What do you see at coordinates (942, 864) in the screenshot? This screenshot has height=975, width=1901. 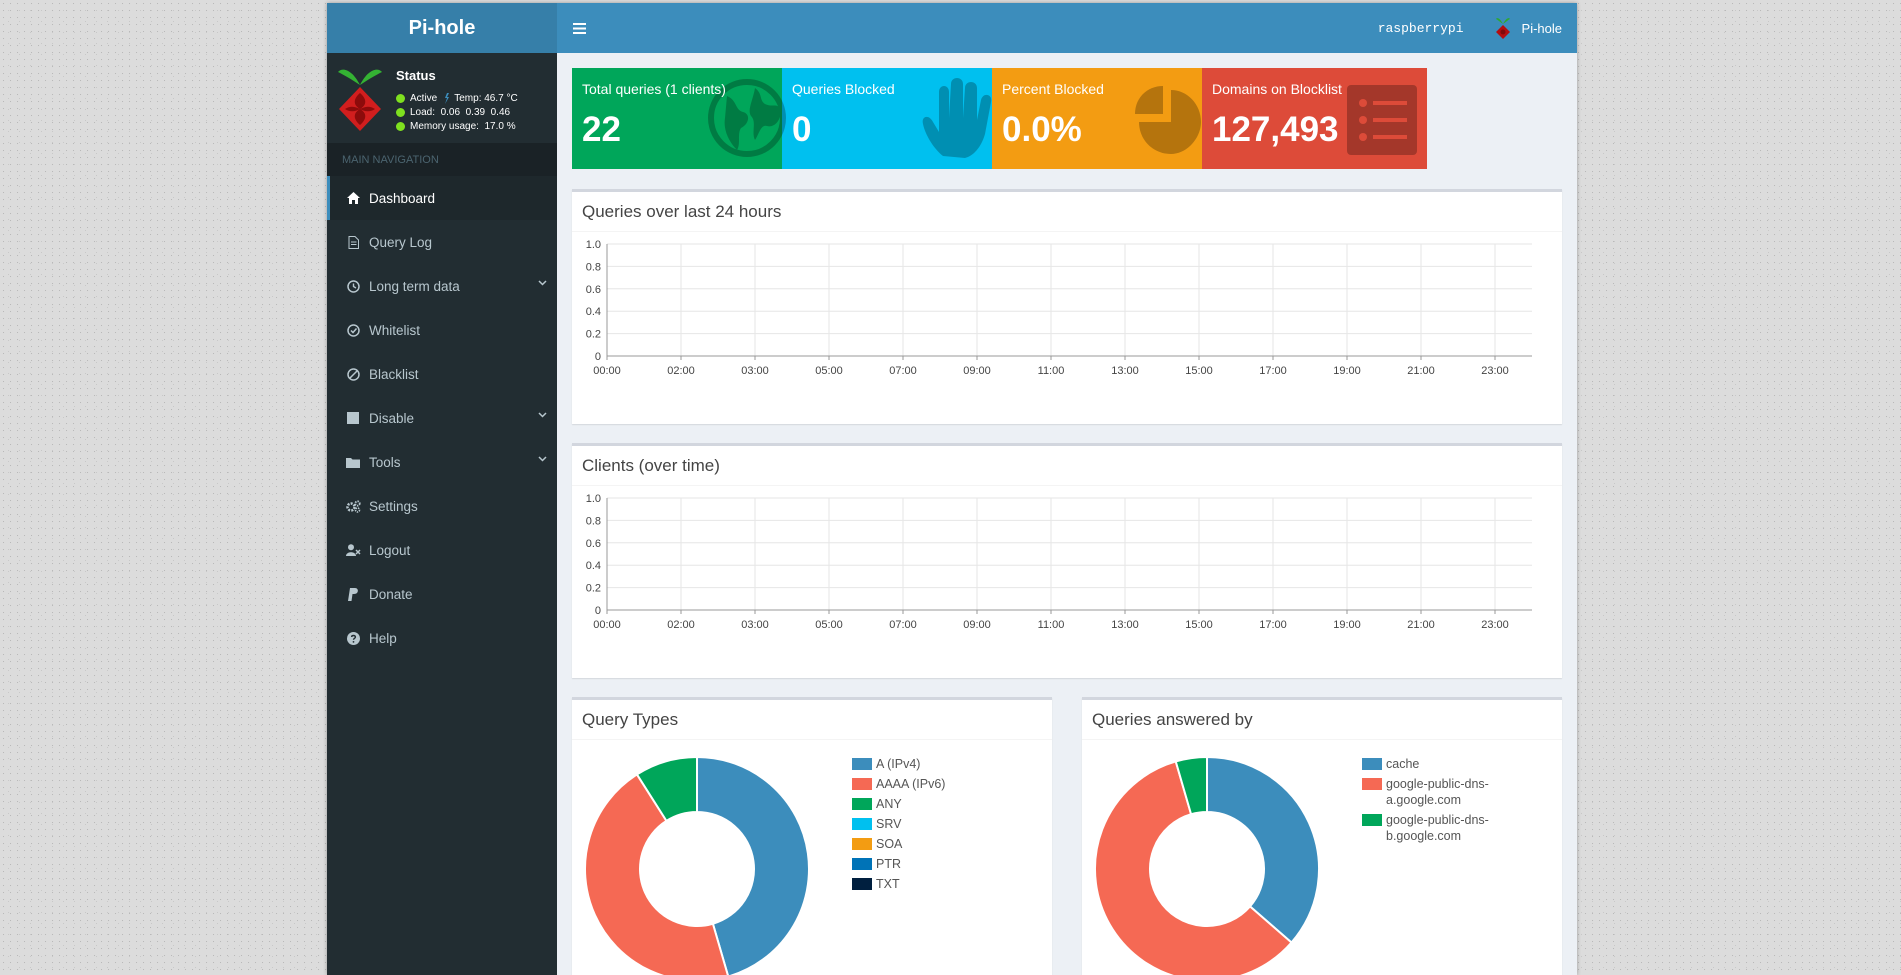 I see `legend-item: PTR` at bounding box center [942, 864].